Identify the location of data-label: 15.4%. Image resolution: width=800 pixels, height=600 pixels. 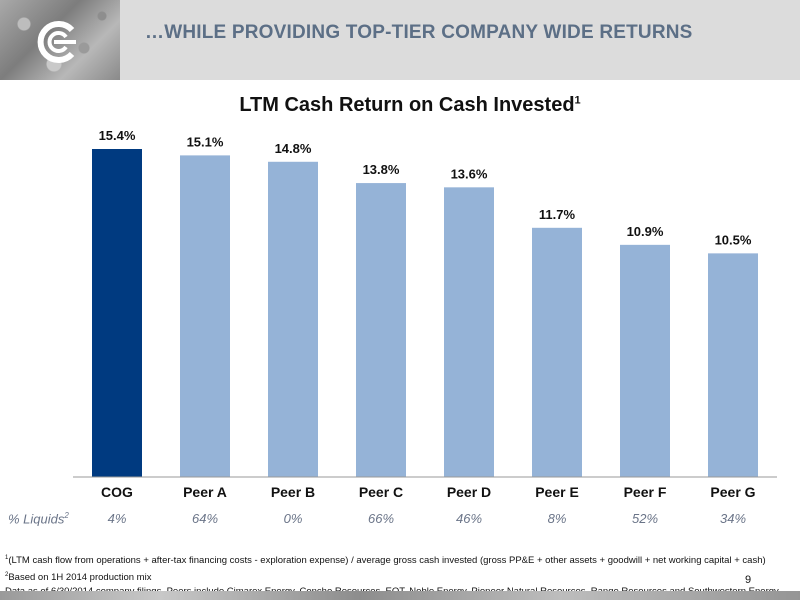
(117, 135).